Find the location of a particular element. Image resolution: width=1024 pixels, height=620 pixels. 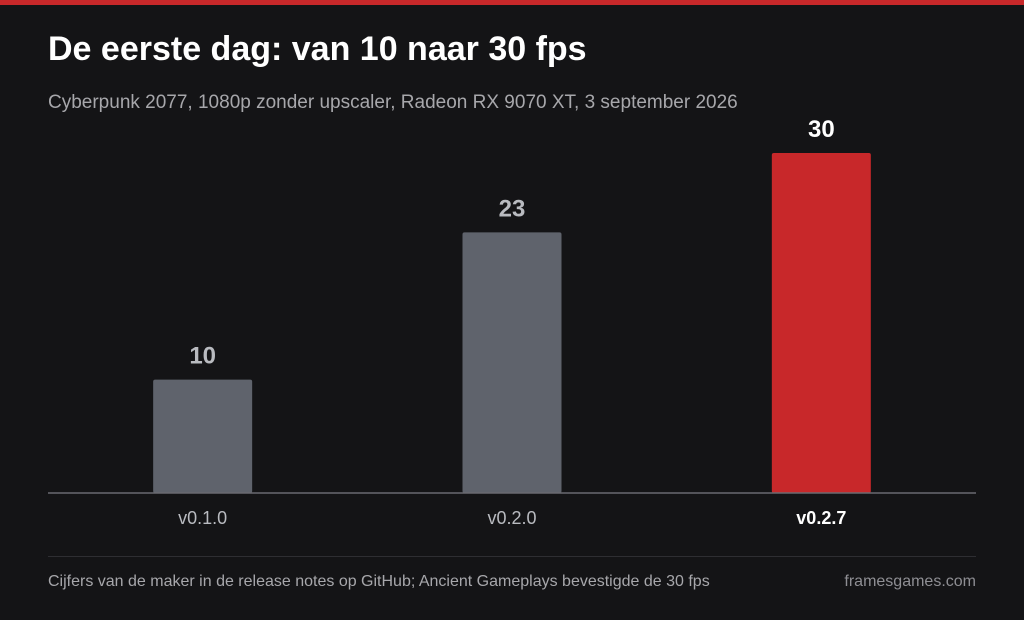

bar-value-label: 10 is located at coordinates (202, 356).